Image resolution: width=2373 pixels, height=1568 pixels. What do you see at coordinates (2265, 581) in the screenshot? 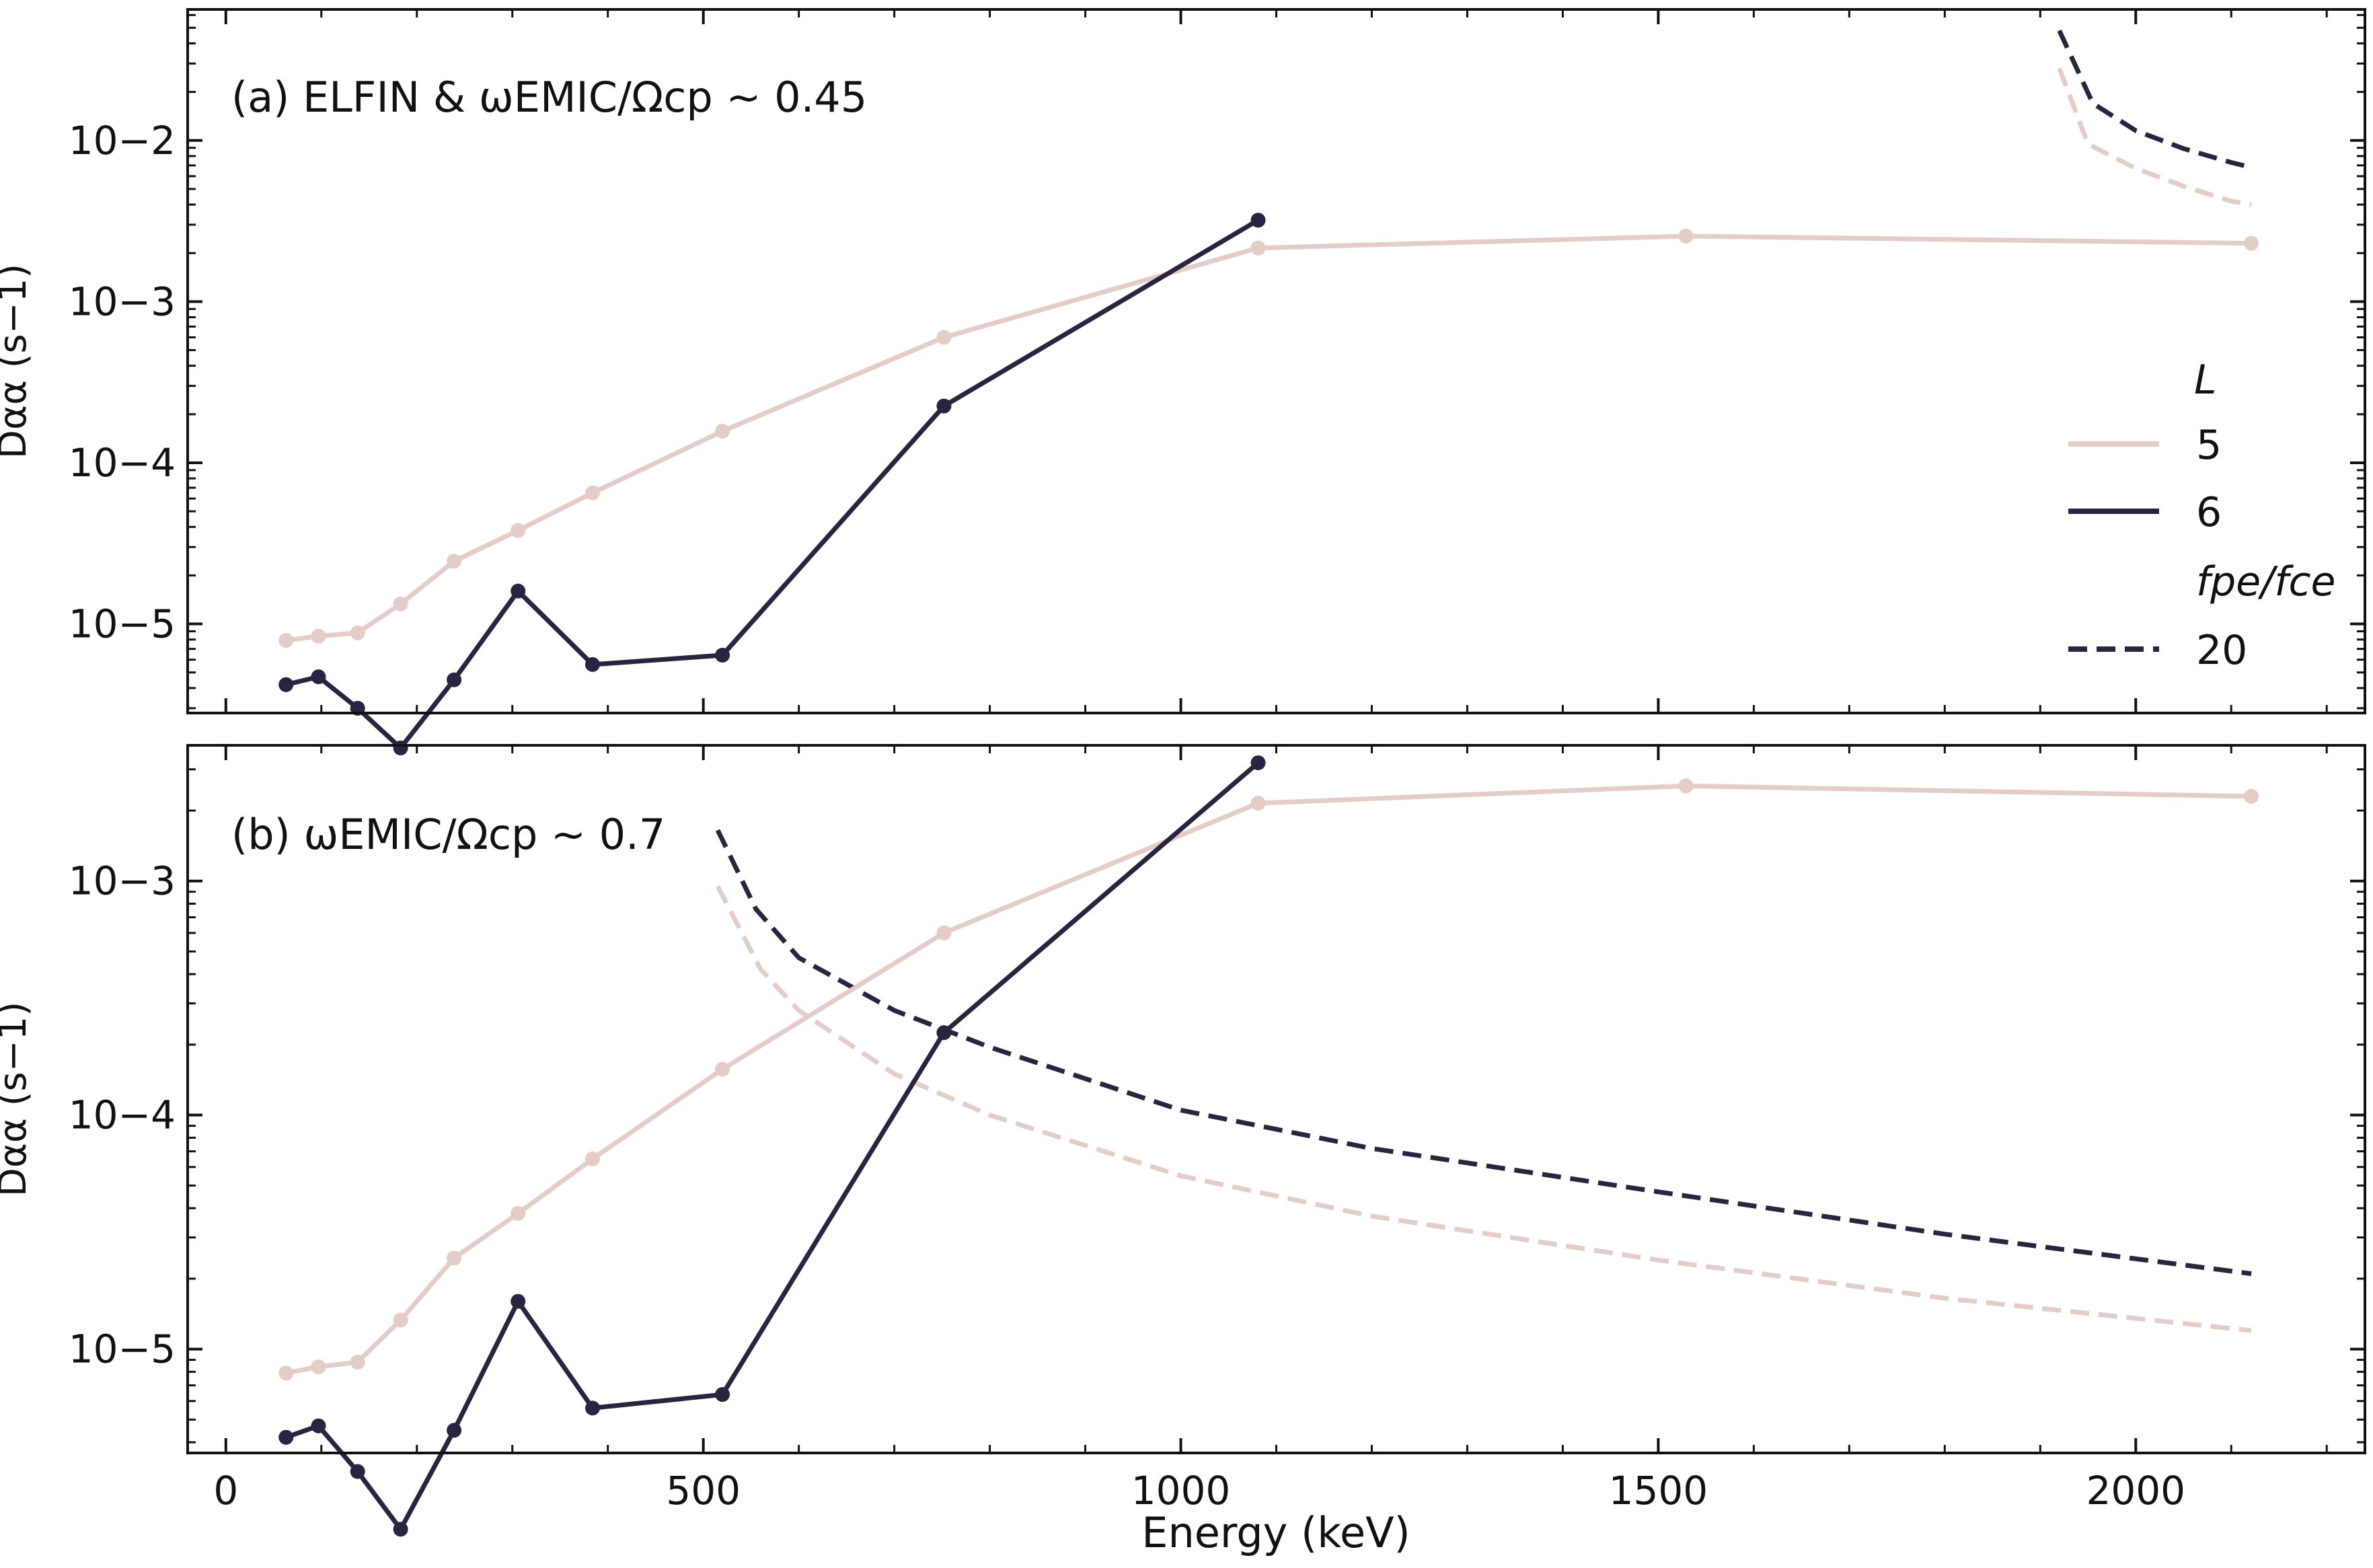
I see `legend-title-ratio: fpe/fce` at bounding box center [2265, 581].